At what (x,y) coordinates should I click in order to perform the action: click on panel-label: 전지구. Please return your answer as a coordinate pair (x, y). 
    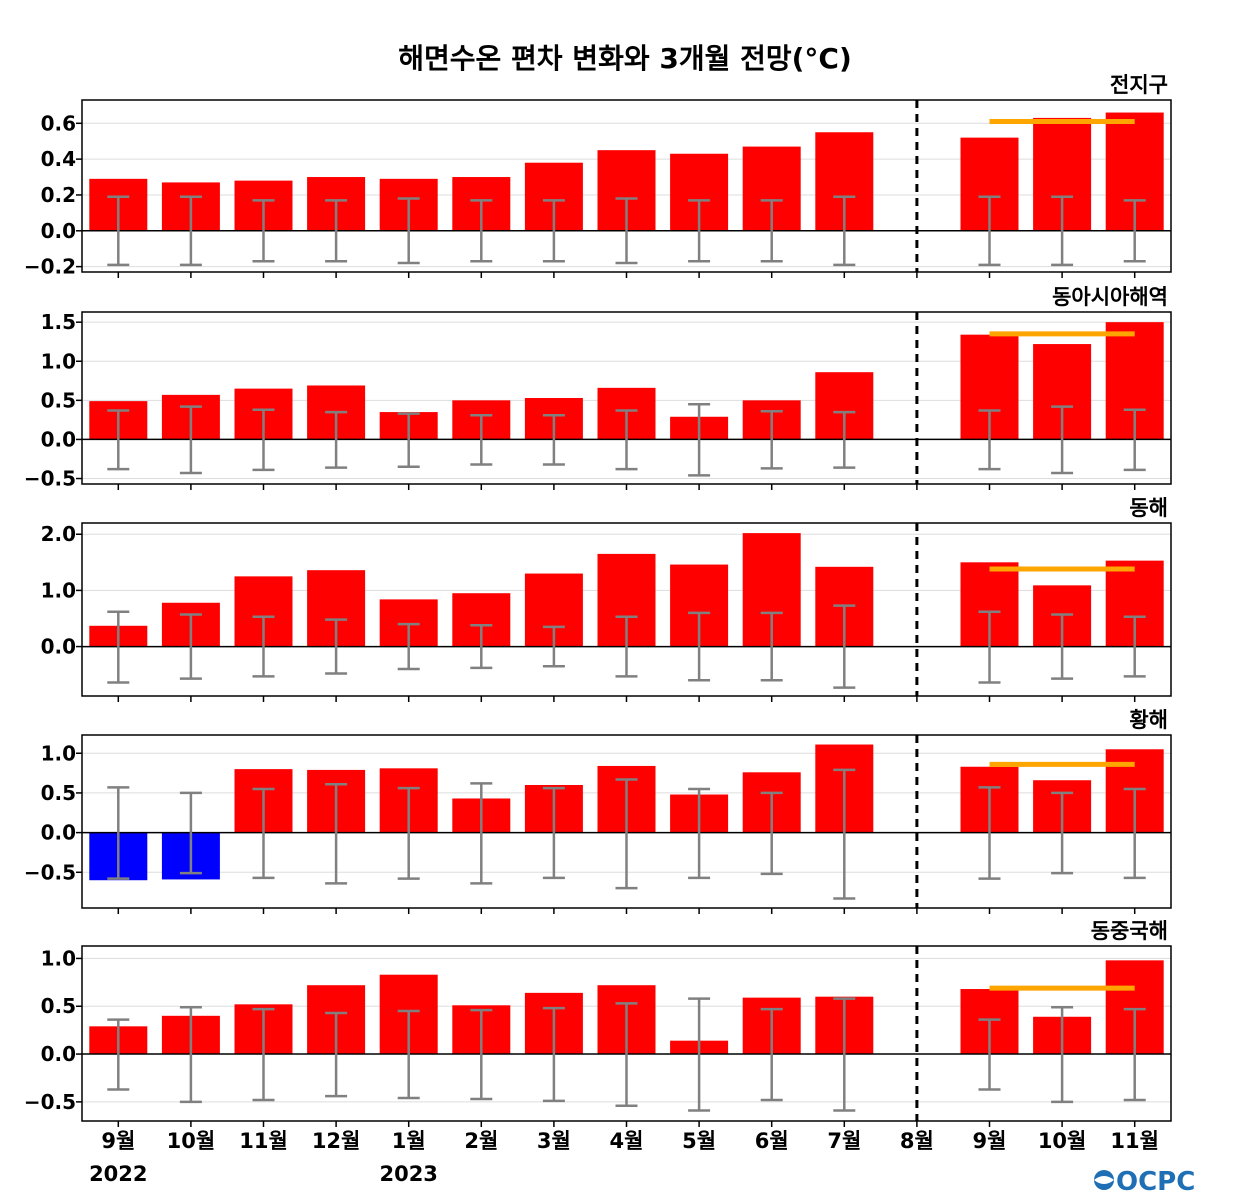
    Looking at the image, I should click on (1139, 85).